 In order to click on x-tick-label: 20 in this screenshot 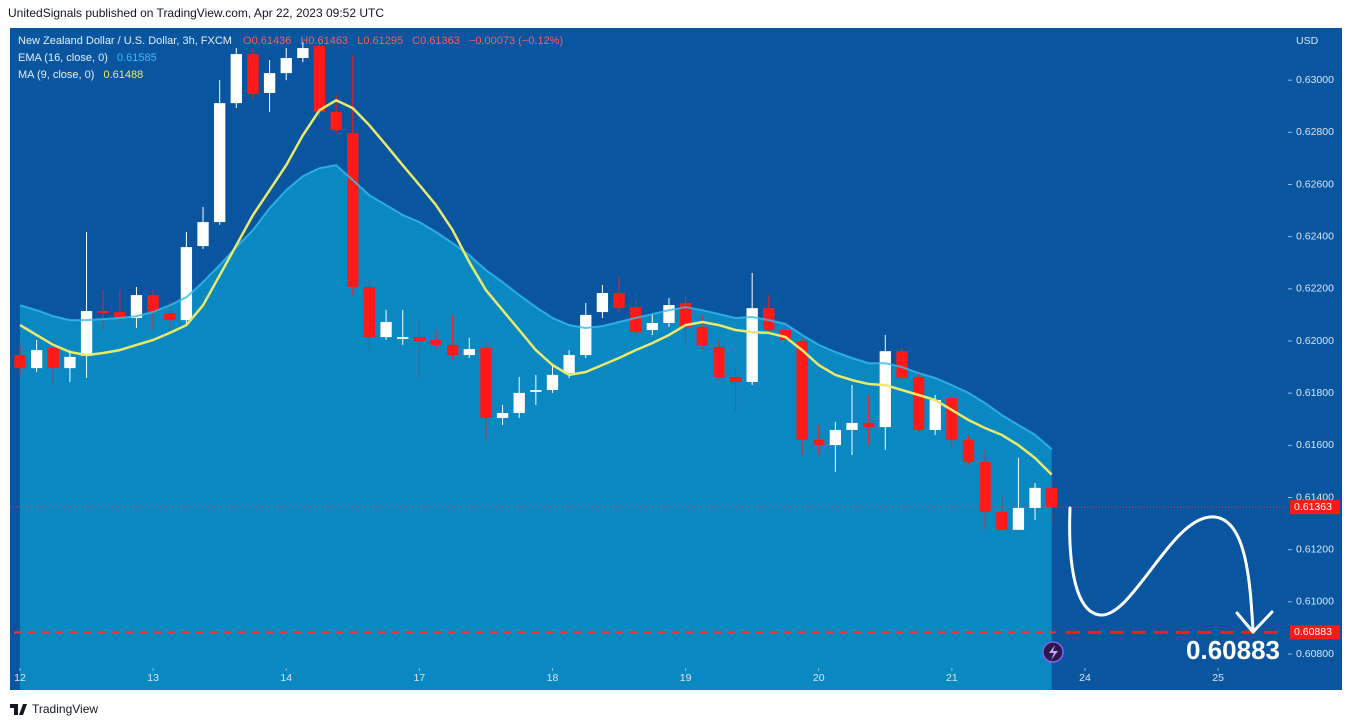, I will do `click(819, 678)`.